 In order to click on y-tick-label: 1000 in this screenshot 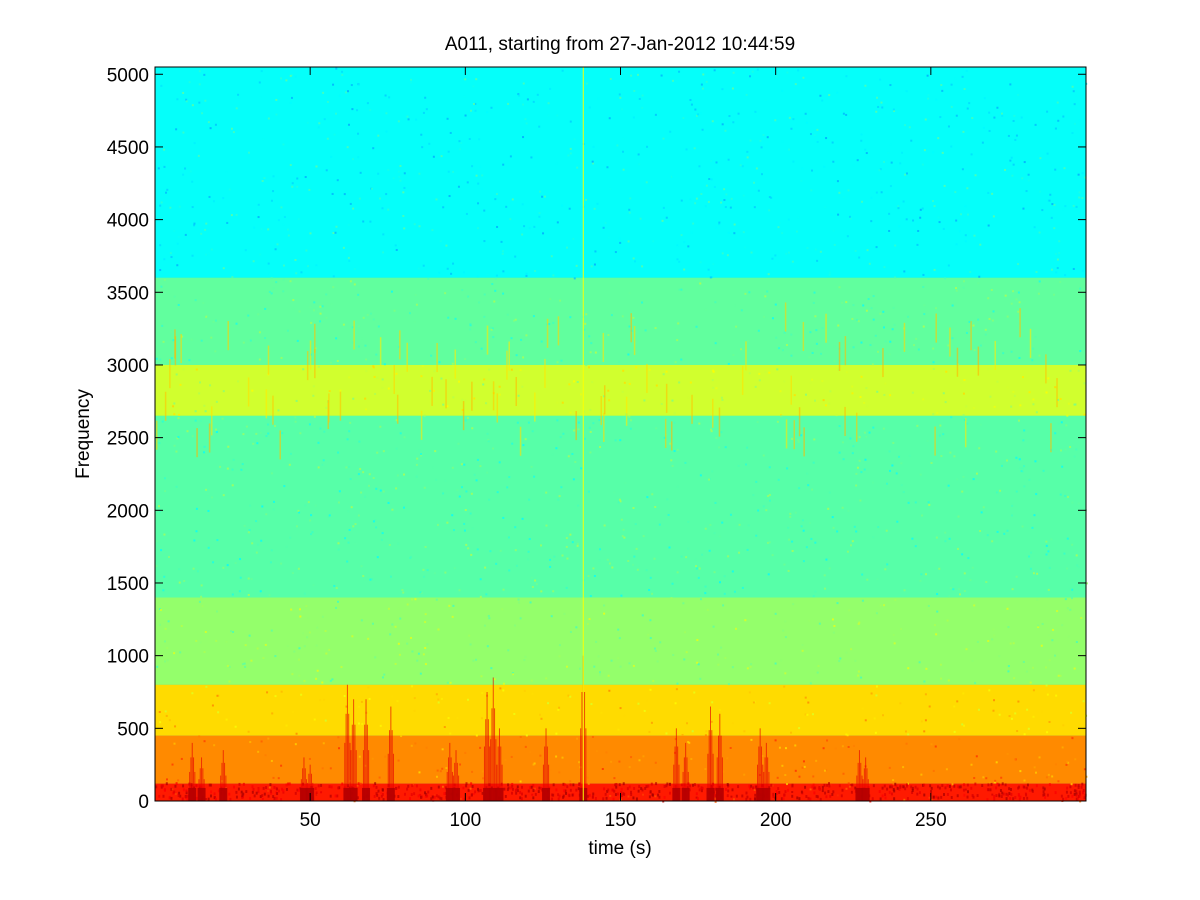, I will do `click(128, 657)`.